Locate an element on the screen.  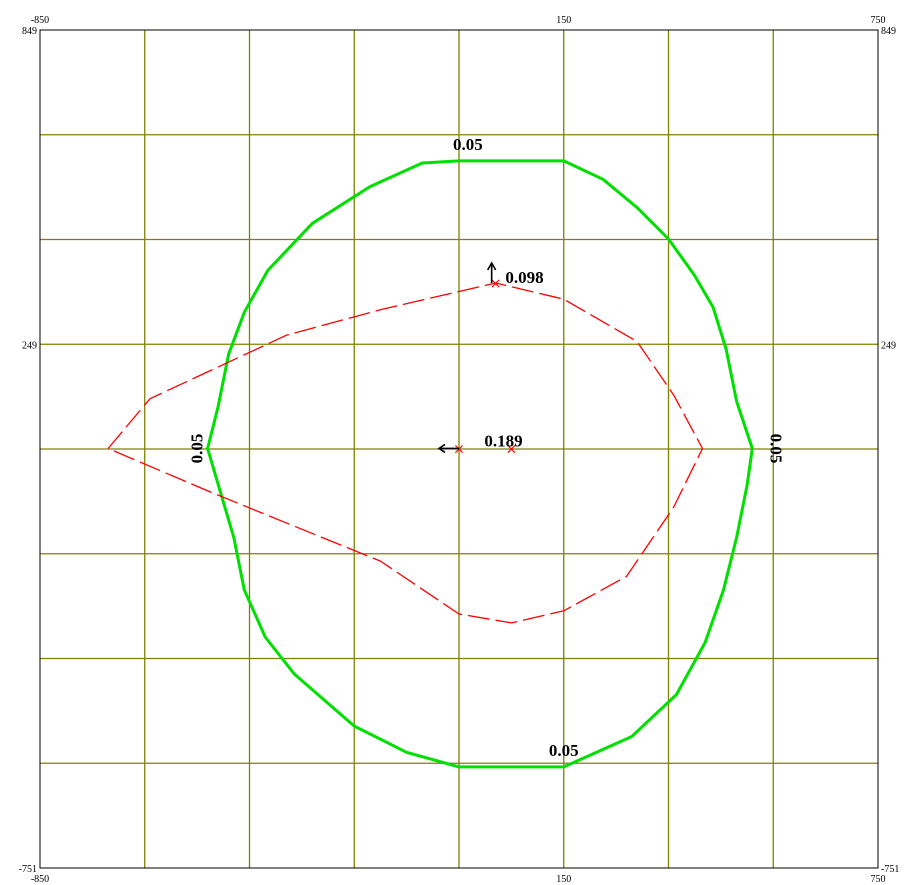
y-tick-label-right: 849 is located at coordinates (888, 31).